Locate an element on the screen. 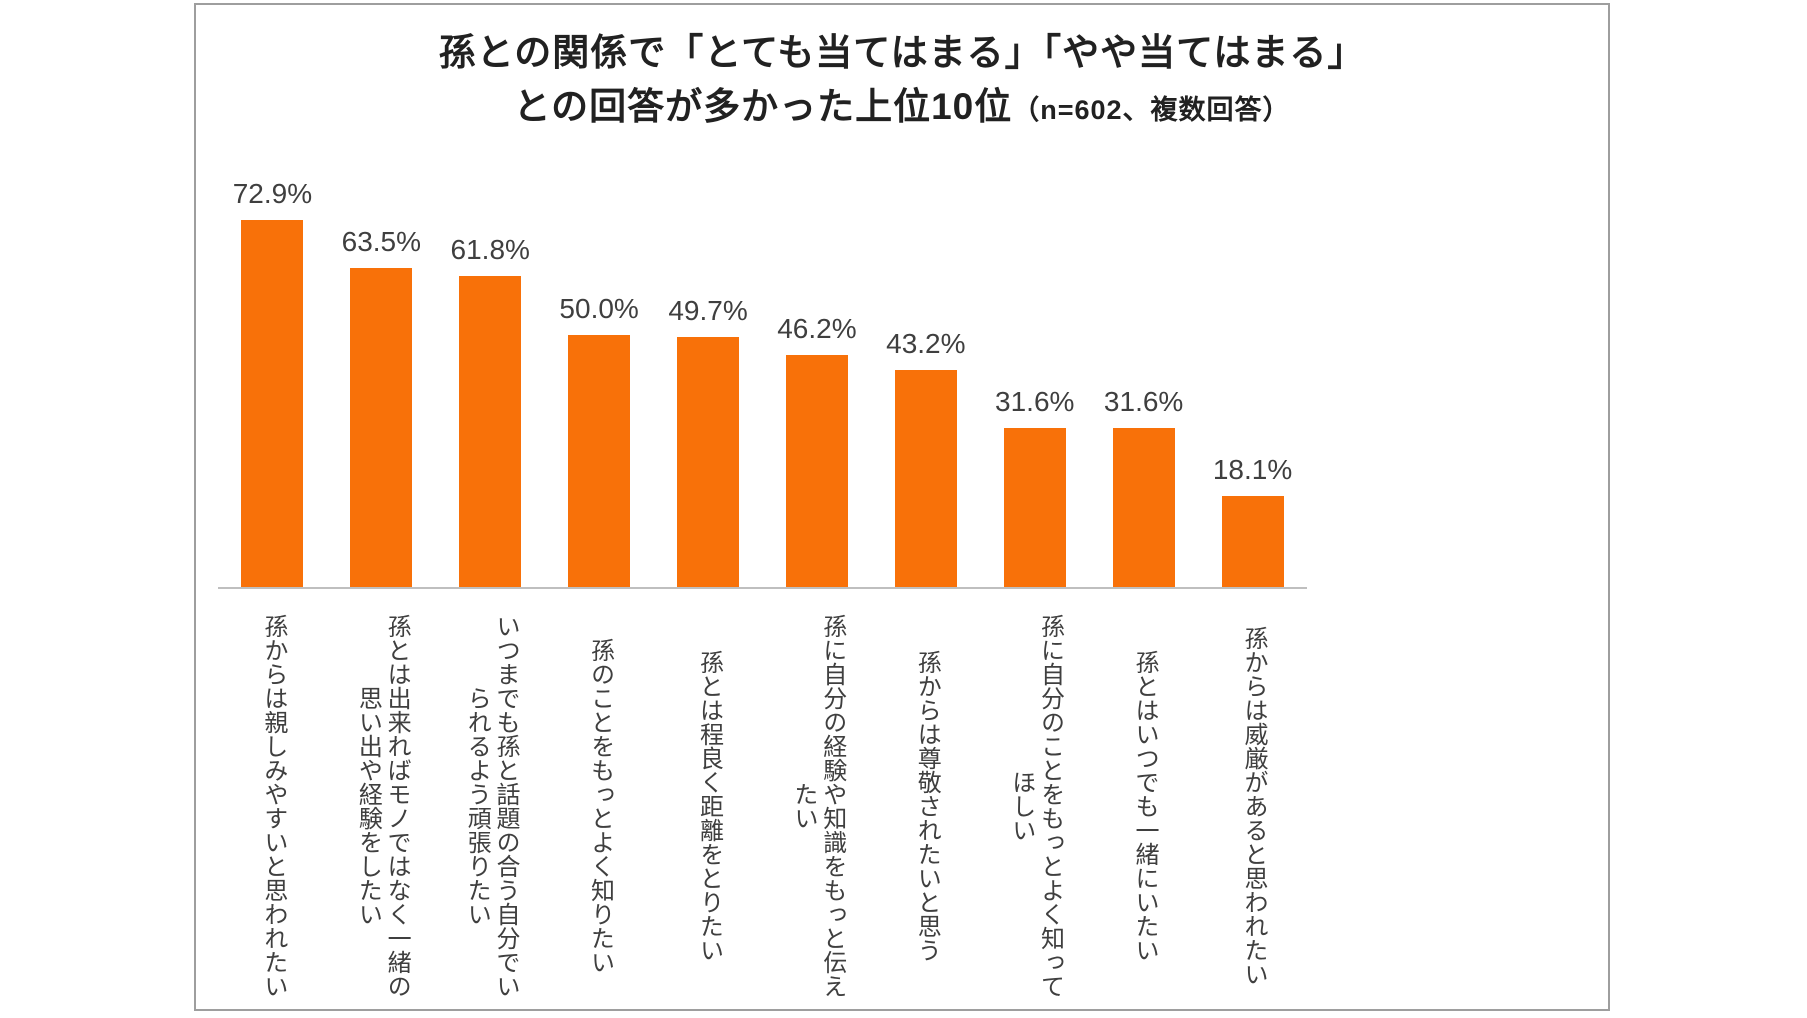 This screenshot has width=1807, height=1018. category-label-cell: 孫からは威厳があると思われたい is located at coordinates (1252, 806).